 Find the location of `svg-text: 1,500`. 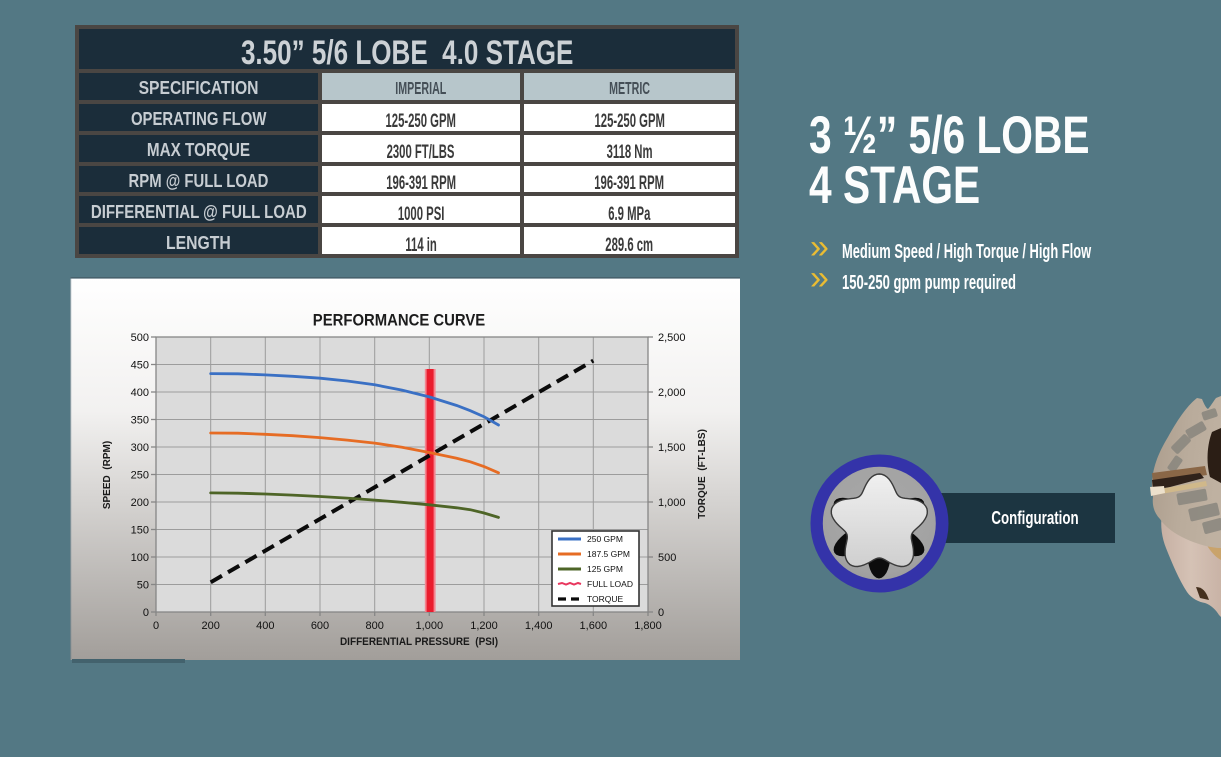

svg-text: 1,500 is located at coordinates (672, 448).